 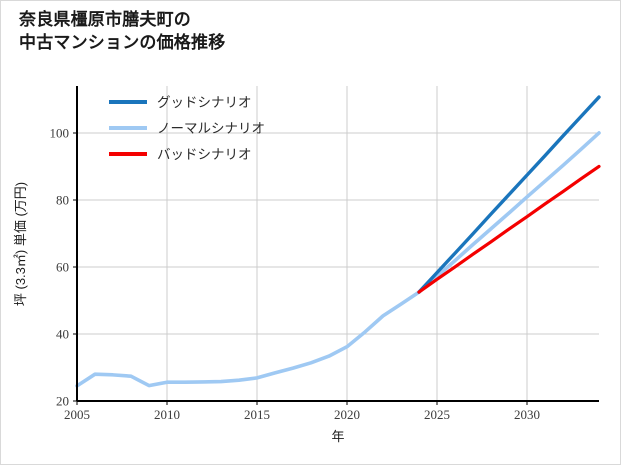 What do you see at coordinates (211, 128) in the screenshot?
I see `legend-label-1: ノーマルシナリオ` at bounding box center [211, 128].